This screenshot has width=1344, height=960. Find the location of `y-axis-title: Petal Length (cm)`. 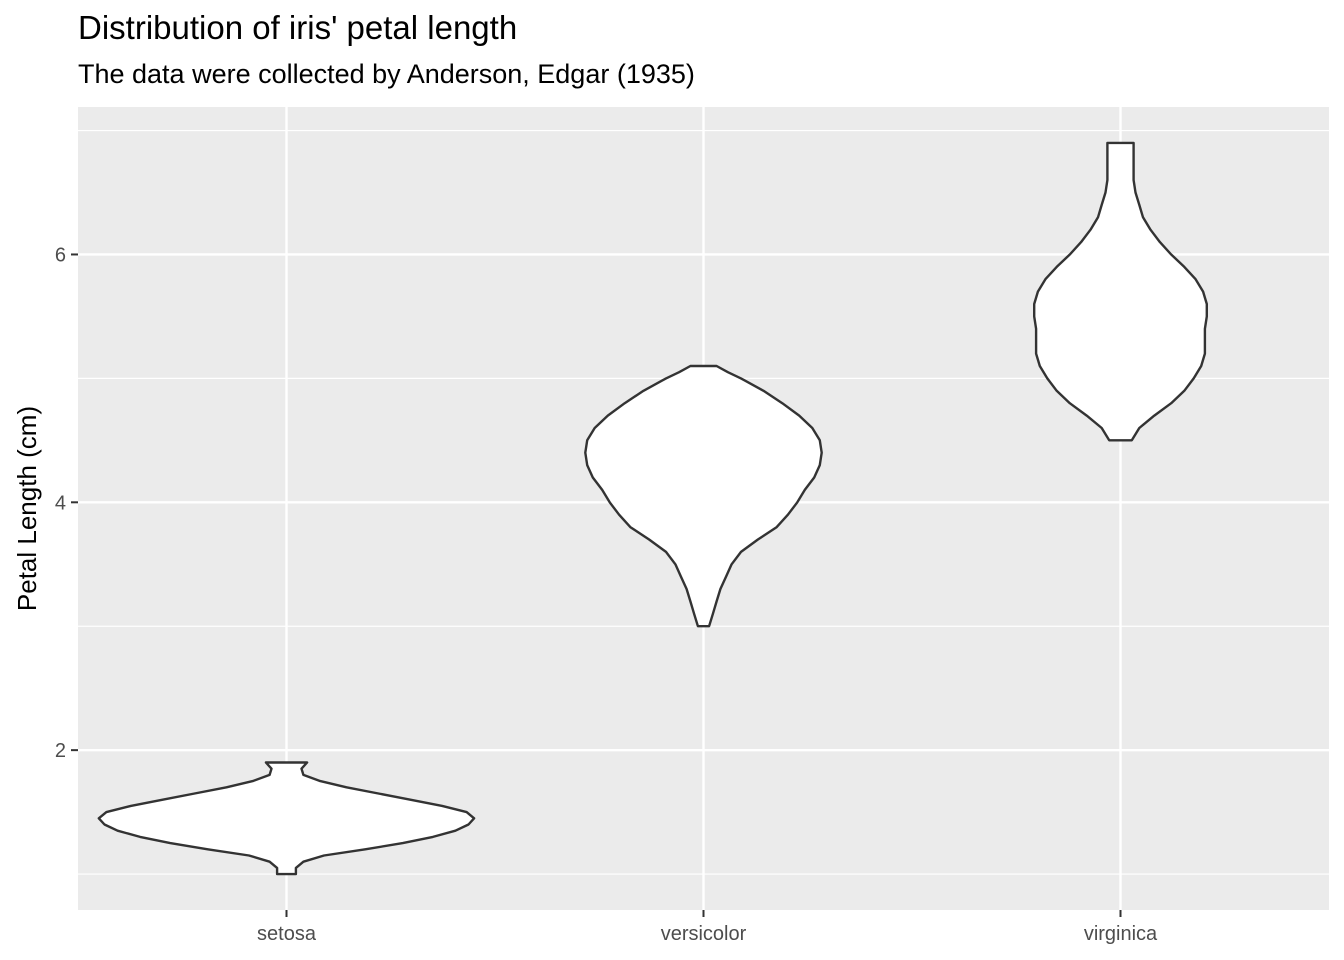

y-axis-title: Petal Length (cm) is located at coordinates (27, 508).